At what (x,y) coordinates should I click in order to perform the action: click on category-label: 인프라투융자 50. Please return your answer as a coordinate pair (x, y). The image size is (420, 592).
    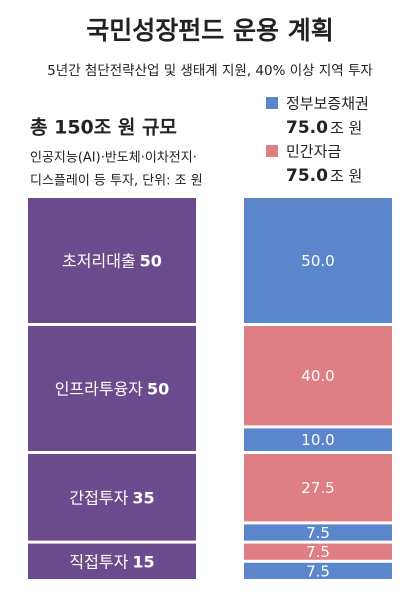
    Looking at the image, I should click on (112, 388).